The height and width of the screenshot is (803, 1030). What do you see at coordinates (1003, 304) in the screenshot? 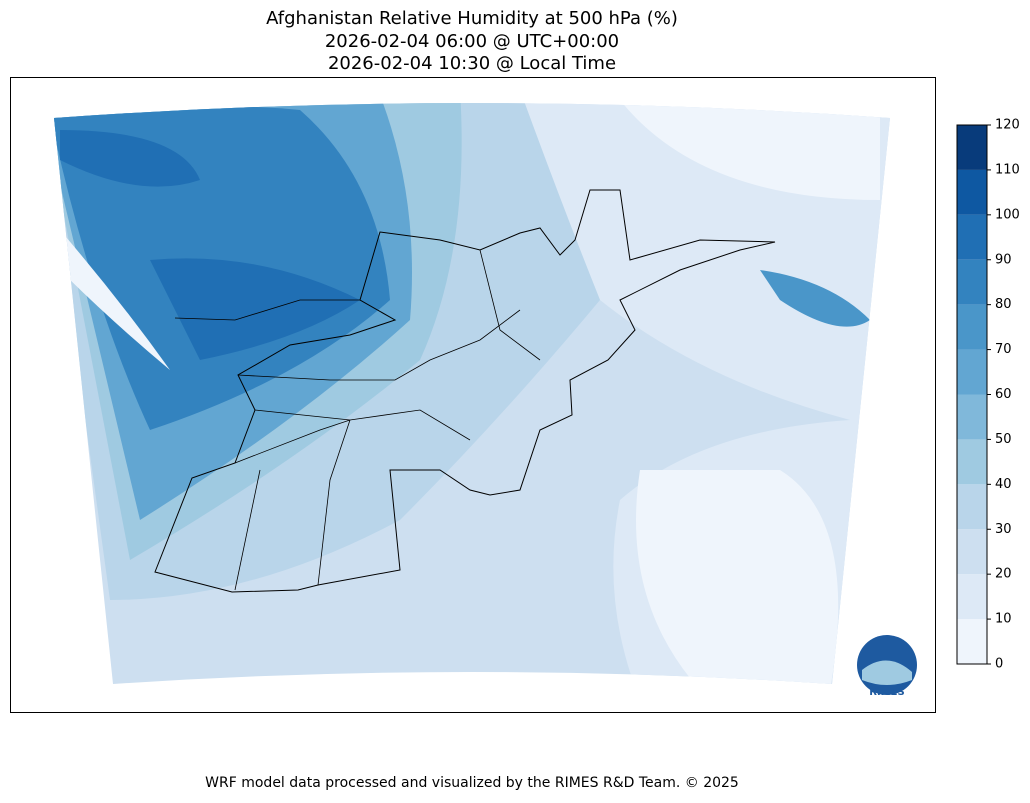
I see `colorbar-tick-label: 80` at bounding box center [1003, 304].